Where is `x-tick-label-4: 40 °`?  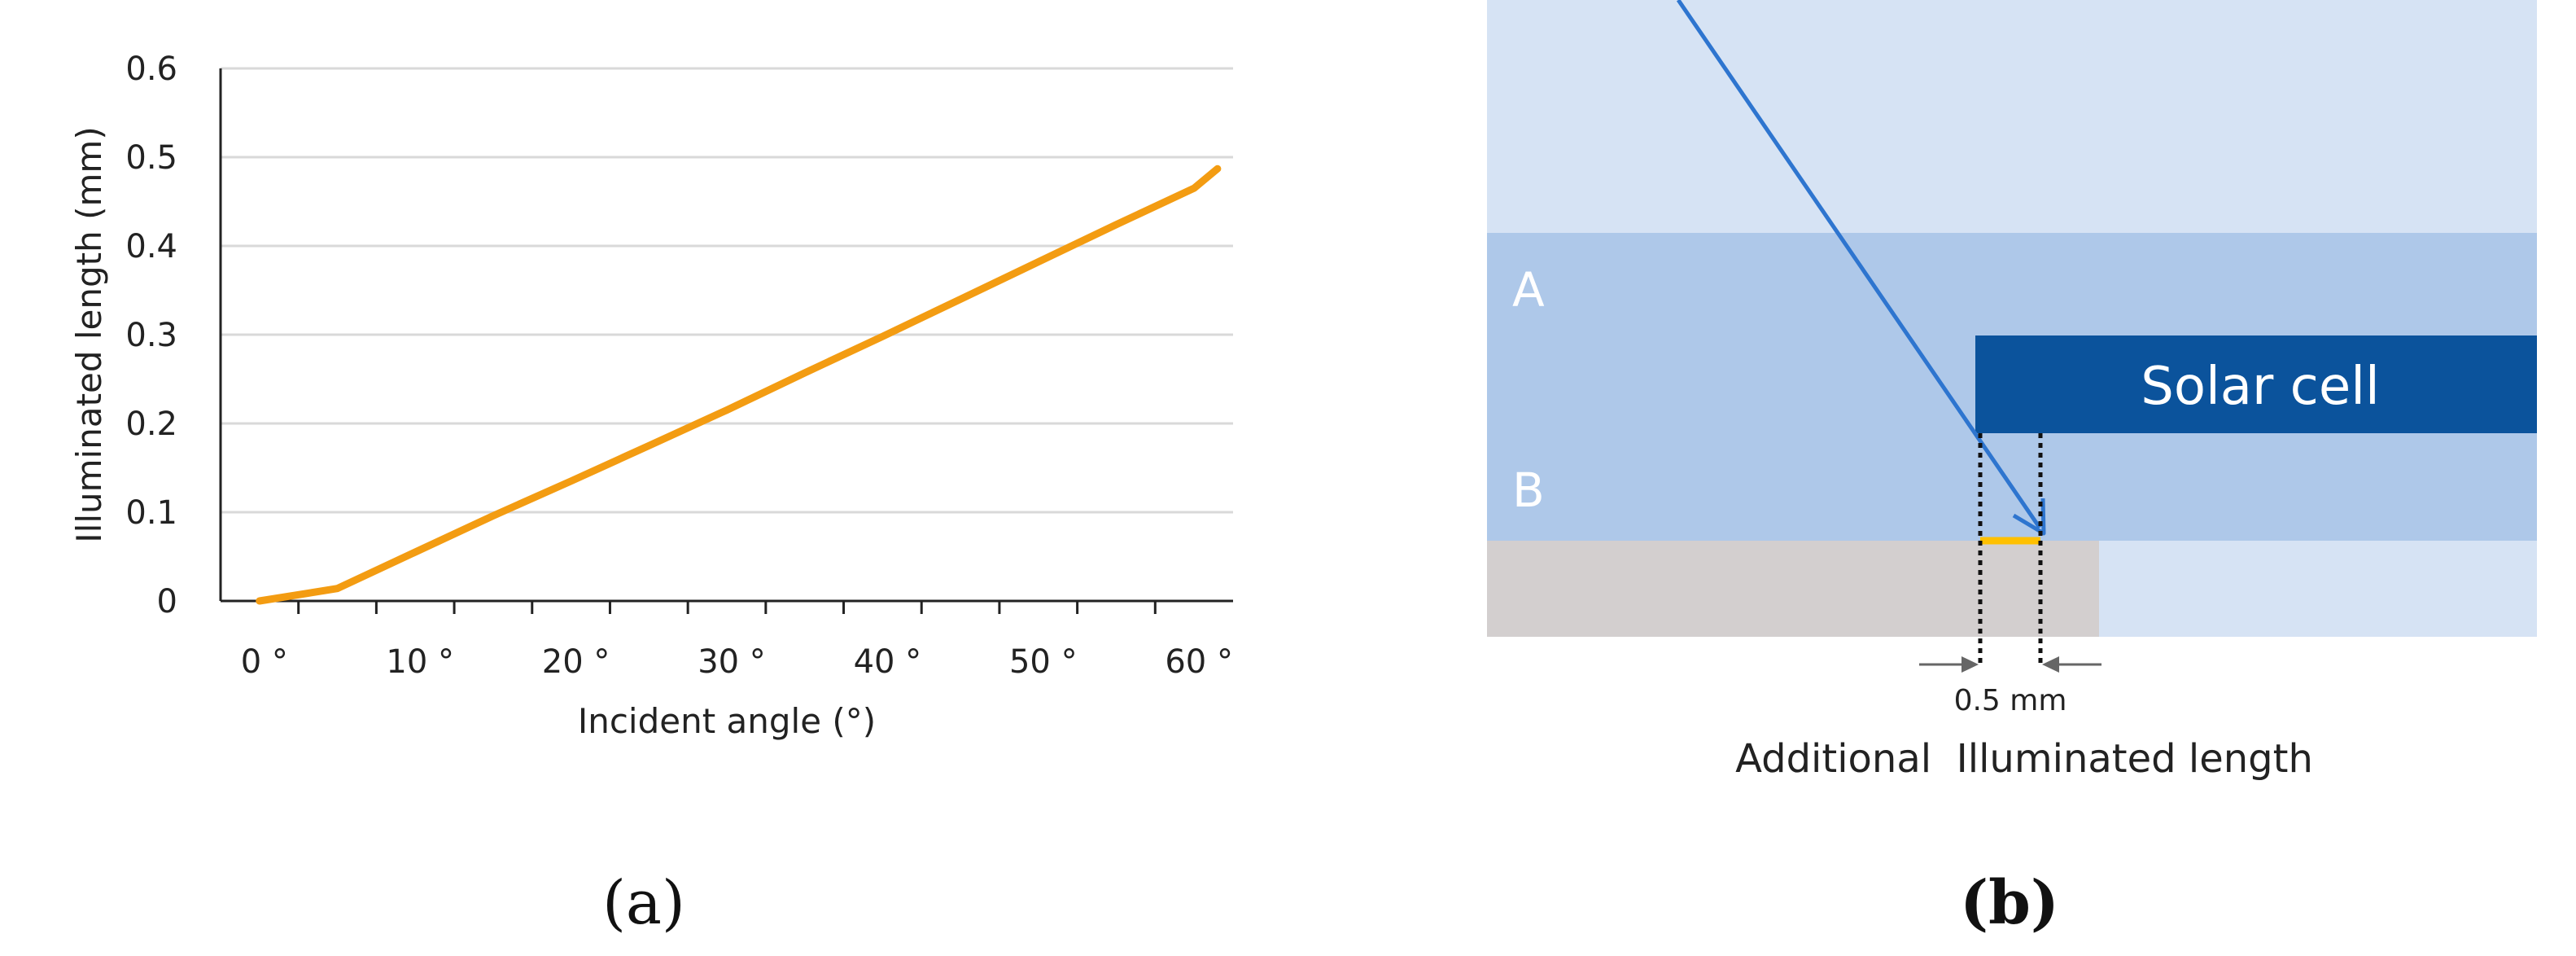
x-tick-label-4: 40 ° is located at coordinates (888, 662).